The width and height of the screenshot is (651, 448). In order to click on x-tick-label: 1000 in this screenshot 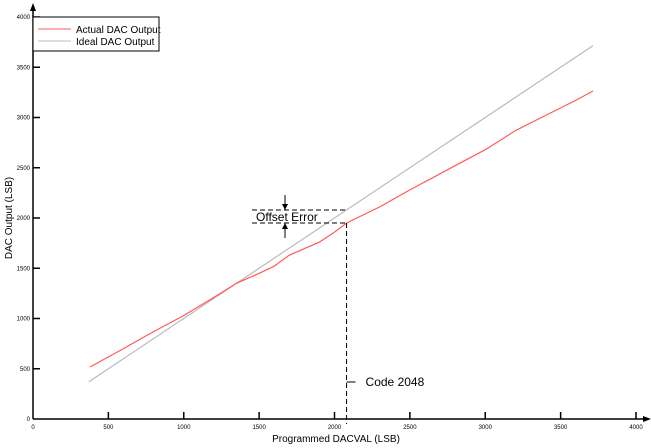, I will do `click(184, 428)`.